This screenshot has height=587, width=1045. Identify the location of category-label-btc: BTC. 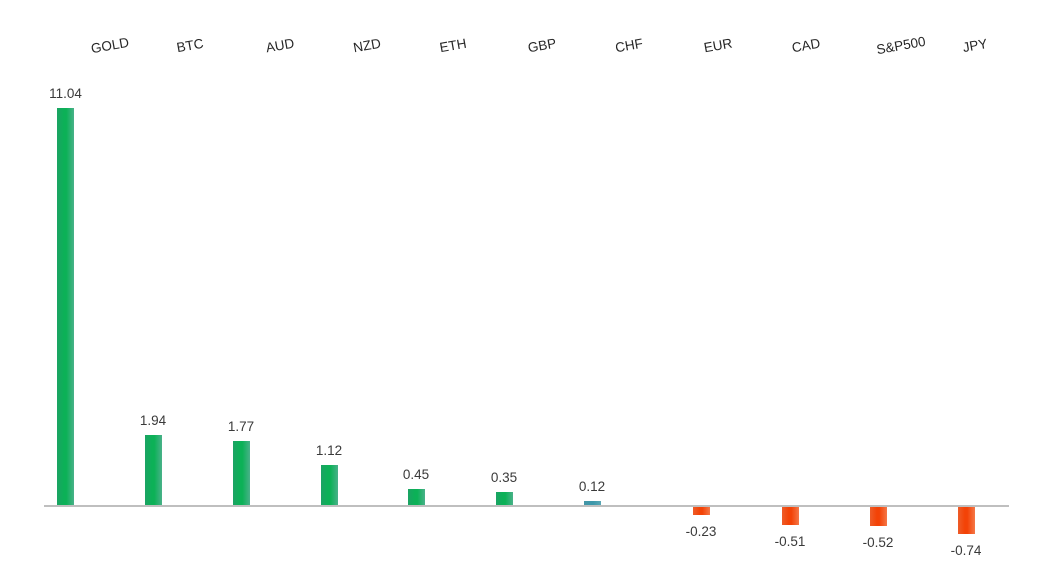
(190, 45).